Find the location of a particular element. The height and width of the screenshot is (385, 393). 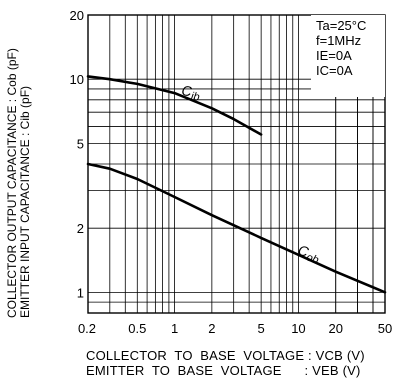

x-axis-label-line2: EMITTER TO BASE VOLTAGE : VEB (V) is located at coordinates (223, 370).